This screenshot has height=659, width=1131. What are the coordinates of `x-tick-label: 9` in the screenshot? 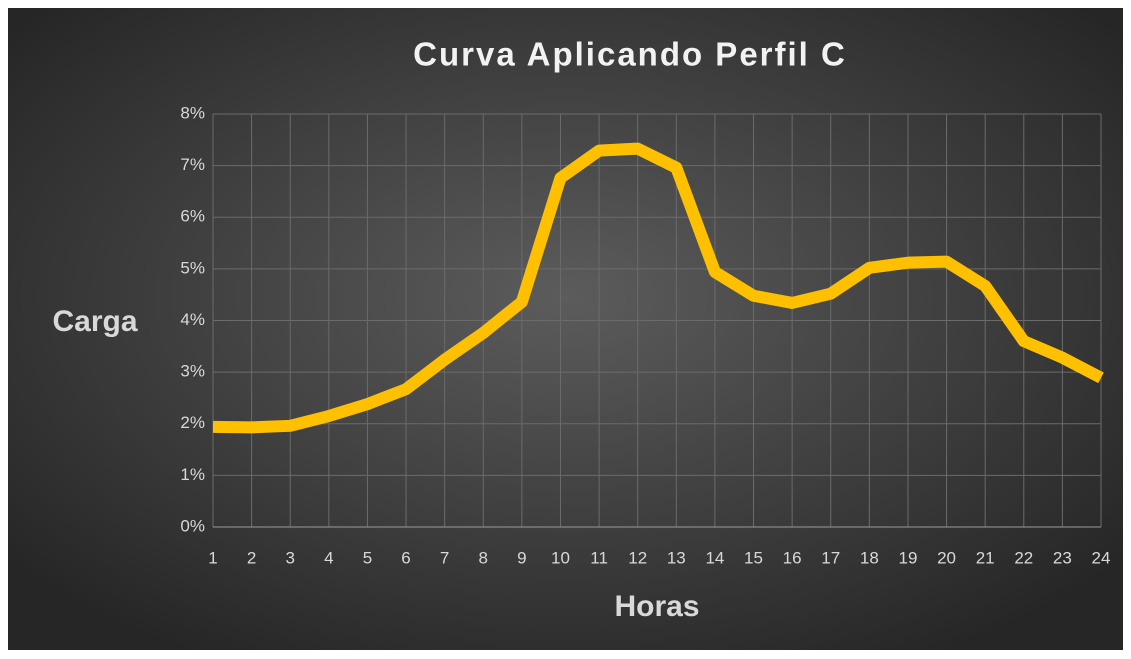 It's located at (521, 557).